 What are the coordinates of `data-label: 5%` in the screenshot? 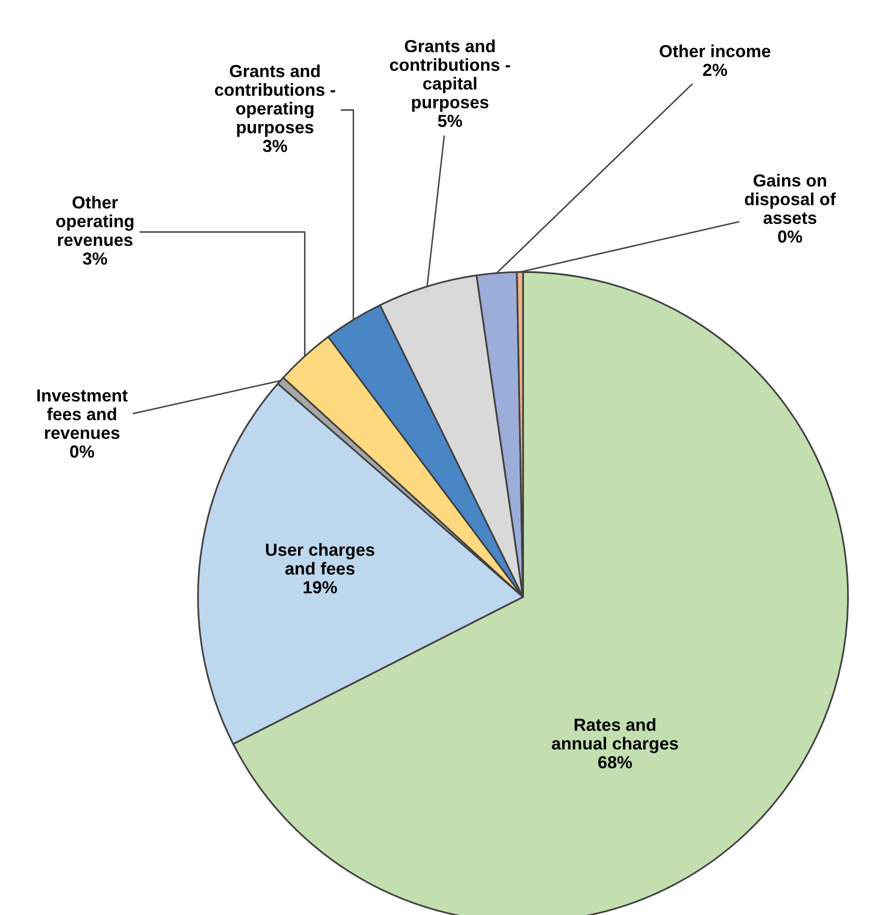 It's located at (450, 121).